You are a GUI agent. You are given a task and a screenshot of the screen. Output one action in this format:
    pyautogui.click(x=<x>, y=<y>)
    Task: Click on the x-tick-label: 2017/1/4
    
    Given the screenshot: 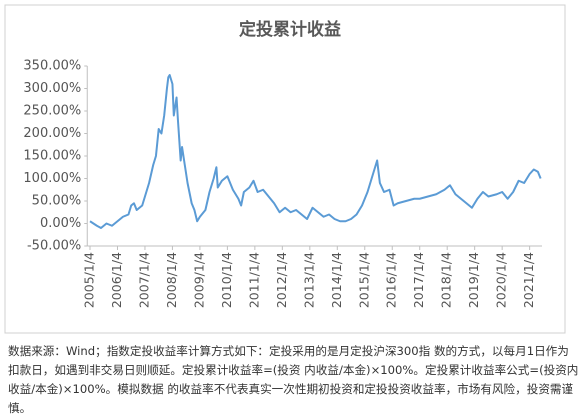 What is the action you would take?
    pyautogui.click(x=418, y=280)
    